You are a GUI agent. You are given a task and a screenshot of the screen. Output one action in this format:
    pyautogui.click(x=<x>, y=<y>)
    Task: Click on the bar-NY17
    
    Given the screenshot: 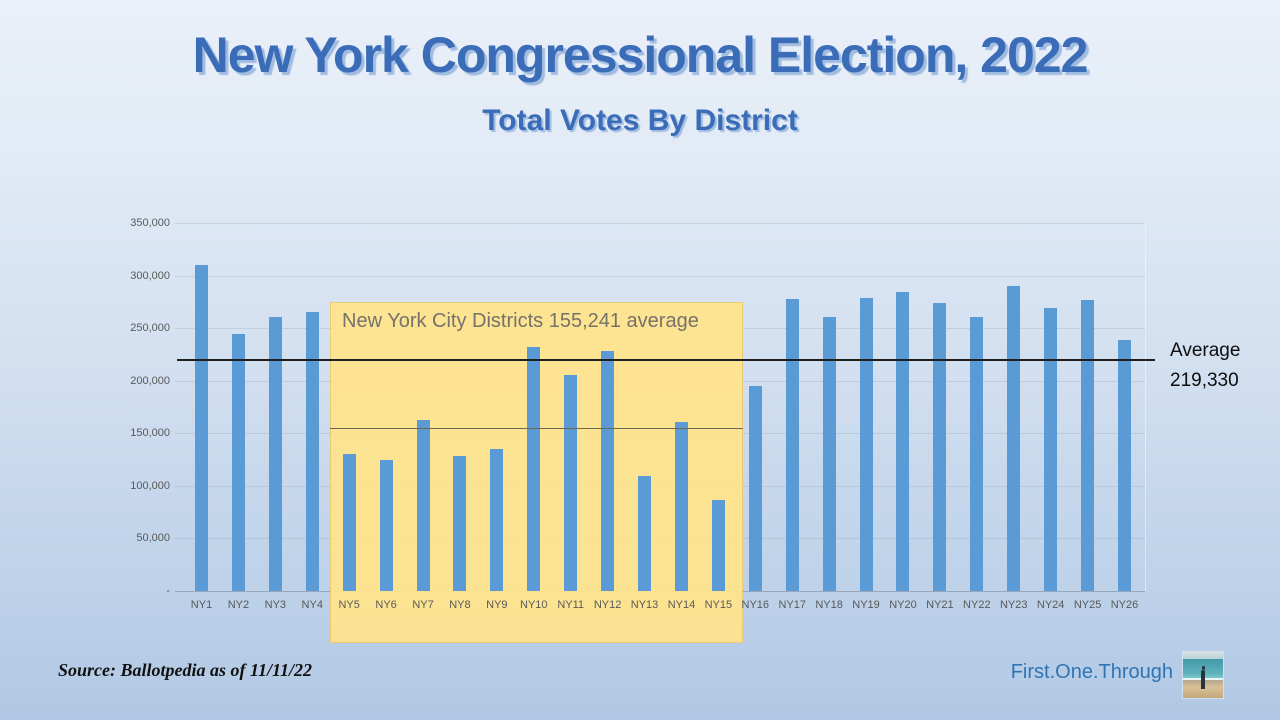 What is the action you would take?
    pyautogui.click(x=792, y=444)
    